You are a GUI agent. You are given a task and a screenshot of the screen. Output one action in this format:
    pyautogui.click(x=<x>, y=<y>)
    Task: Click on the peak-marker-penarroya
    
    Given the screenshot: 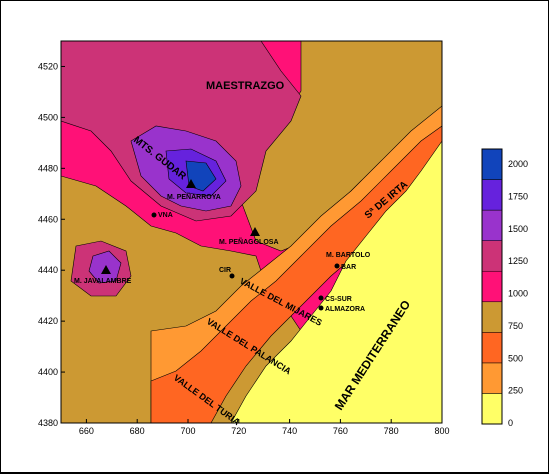 What is the action you would take?
    pyautogui.click(x=191, y=183)
    